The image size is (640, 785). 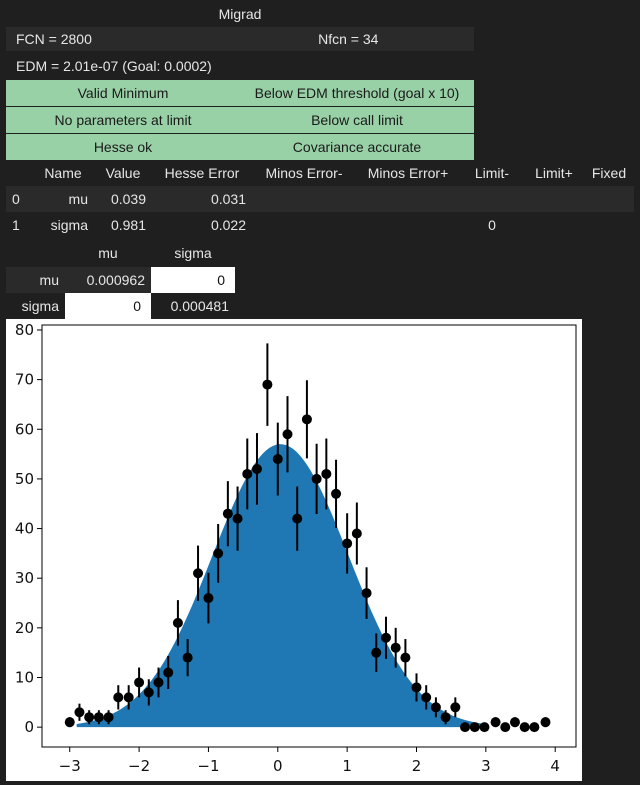 What do you see at coordinates (123, 147) in the screenshot?
I see `hesse-ok-status: Hesse ok` at bounding box center [123, 147].